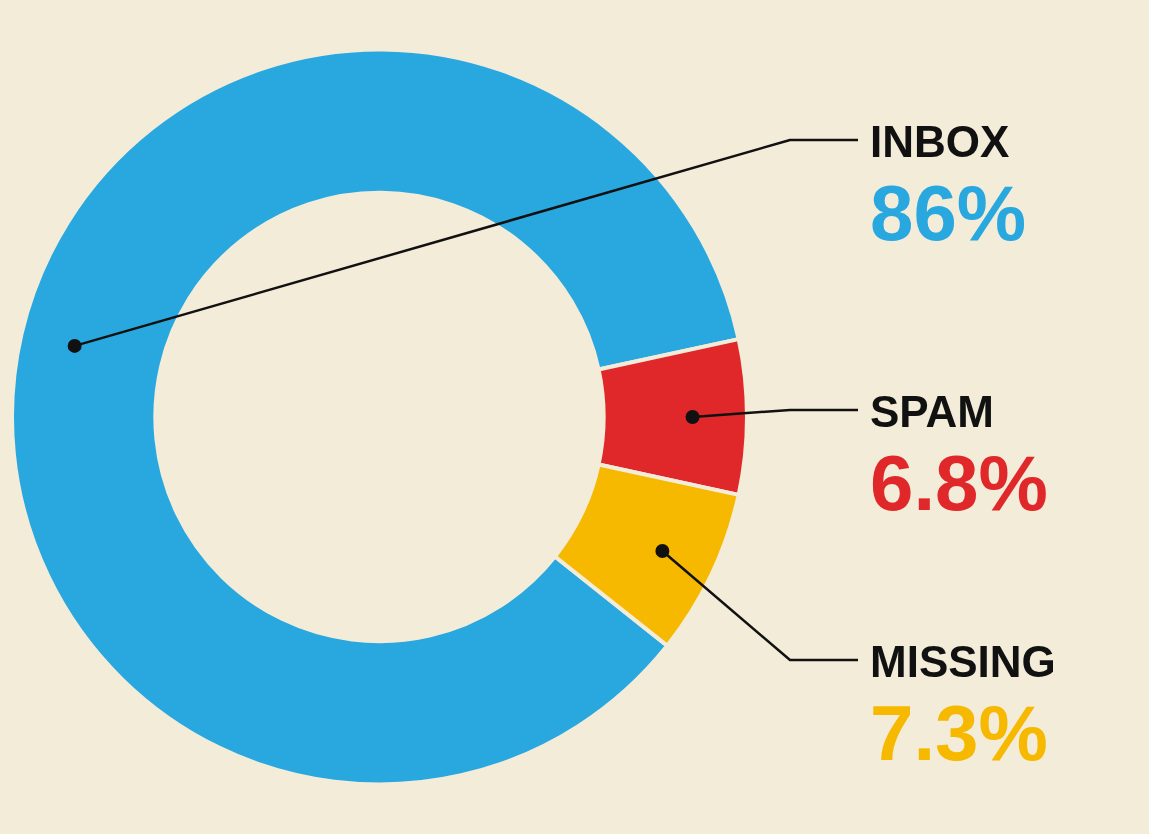  Describe the element at coordinates (963, 661) in the screenshot. I see `slice-label: MISSING` at that location.